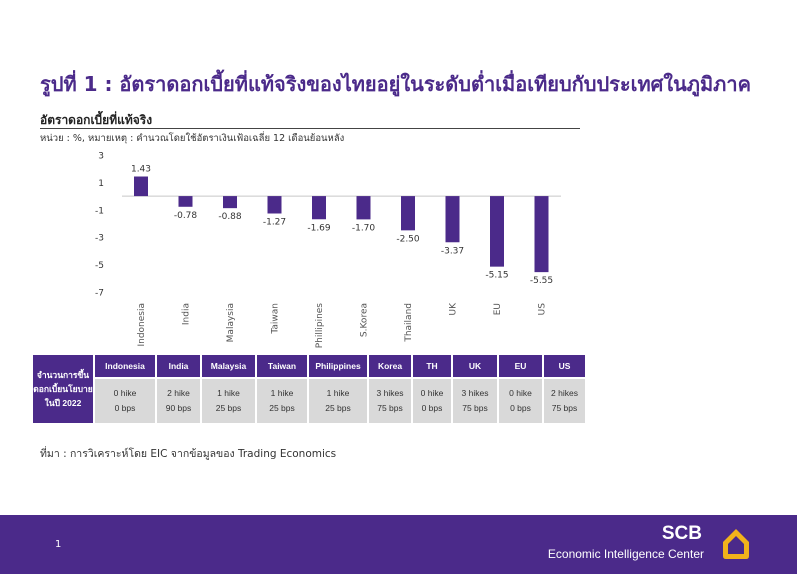 The height and width of the screenshot is (574, 797). What do you see at coordinates (681, 533) in the screenshot?
I see `brand-name: SCB` at bounding box center [681, 533].